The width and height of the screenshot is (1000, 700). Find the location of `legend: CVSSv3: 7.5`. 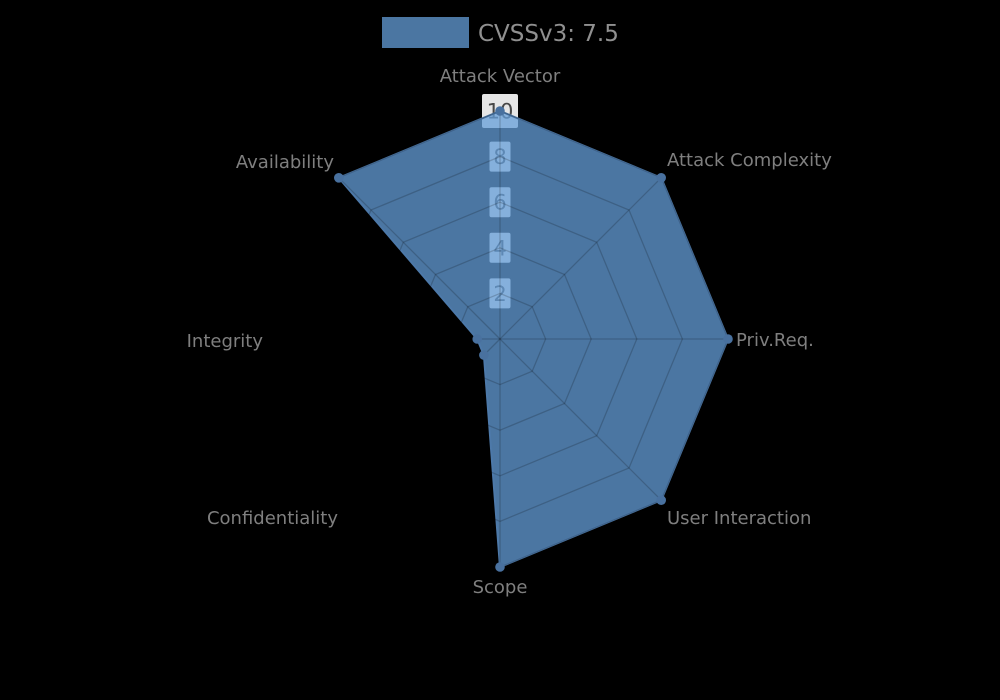

legend: CVSSv3: 7.5 is located at coordinates (500, 32).